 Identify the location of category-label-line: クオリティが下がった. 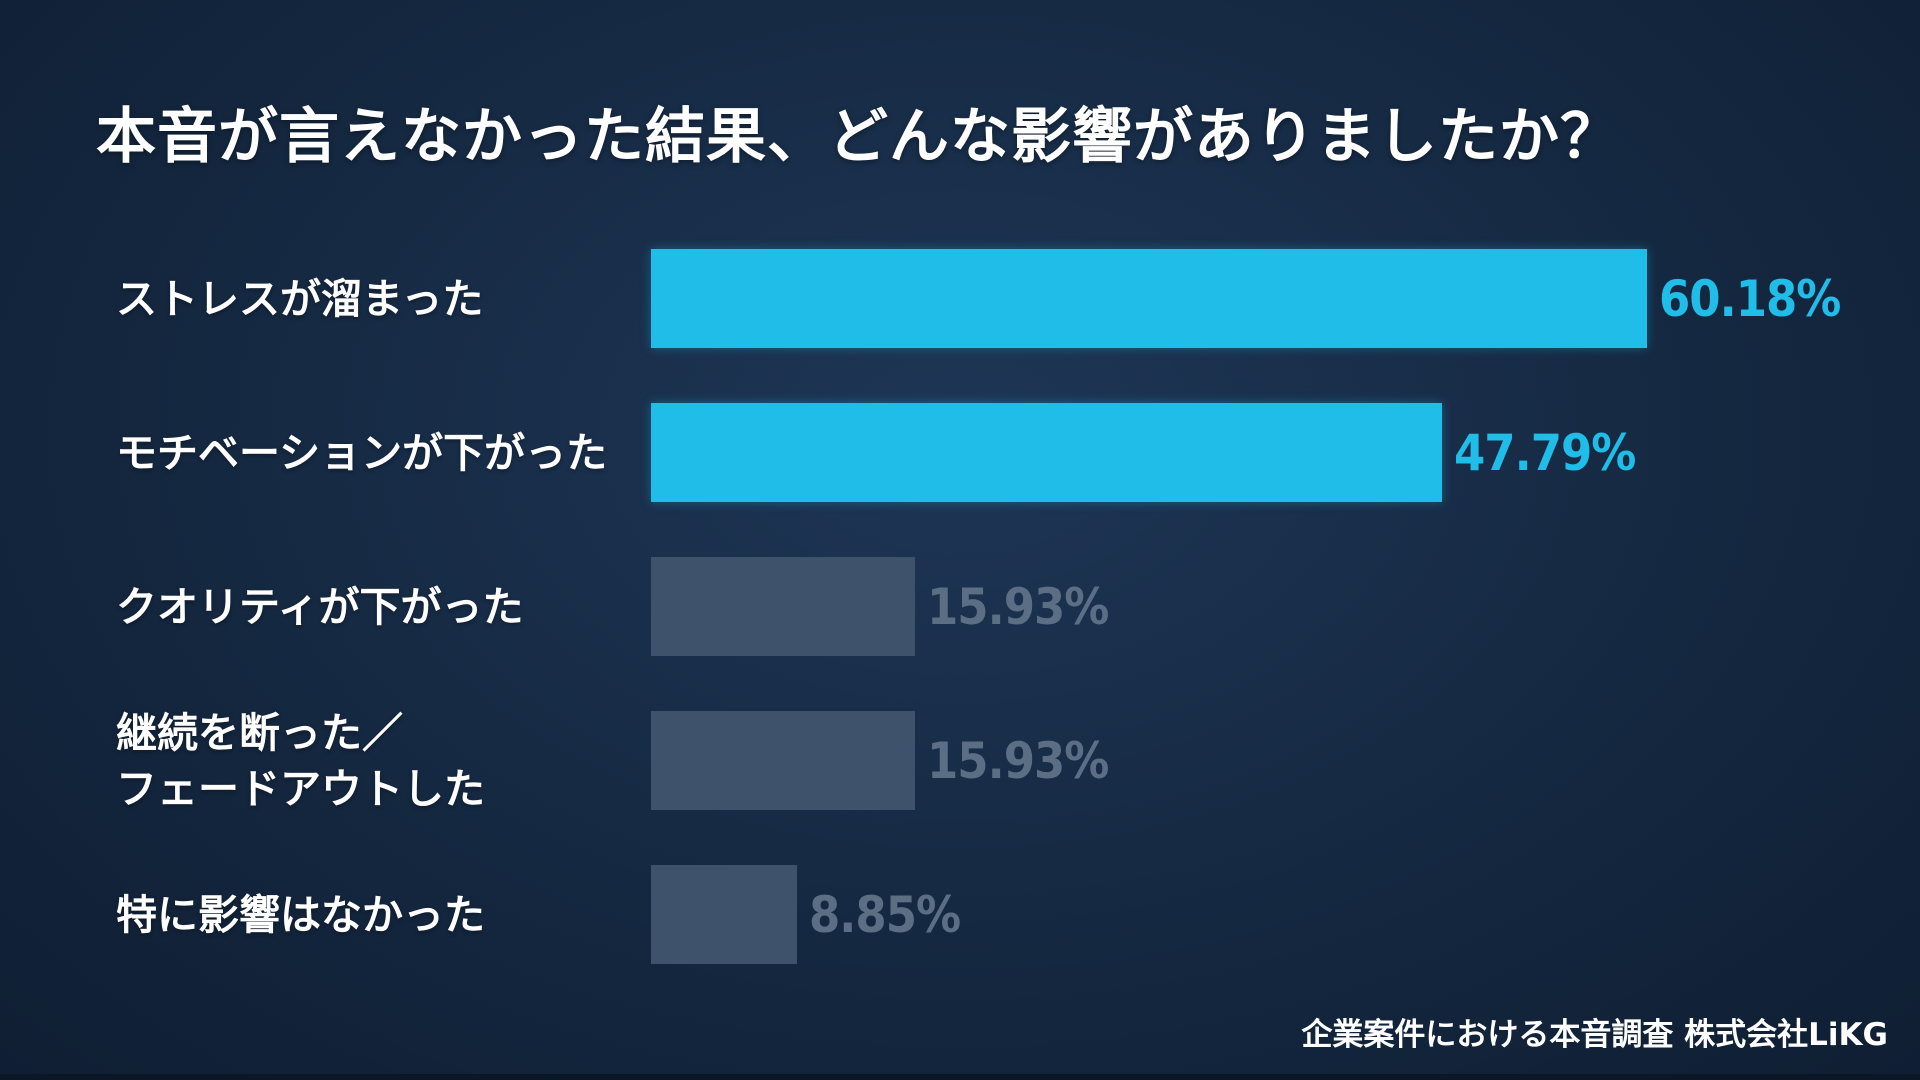
(320, 606).